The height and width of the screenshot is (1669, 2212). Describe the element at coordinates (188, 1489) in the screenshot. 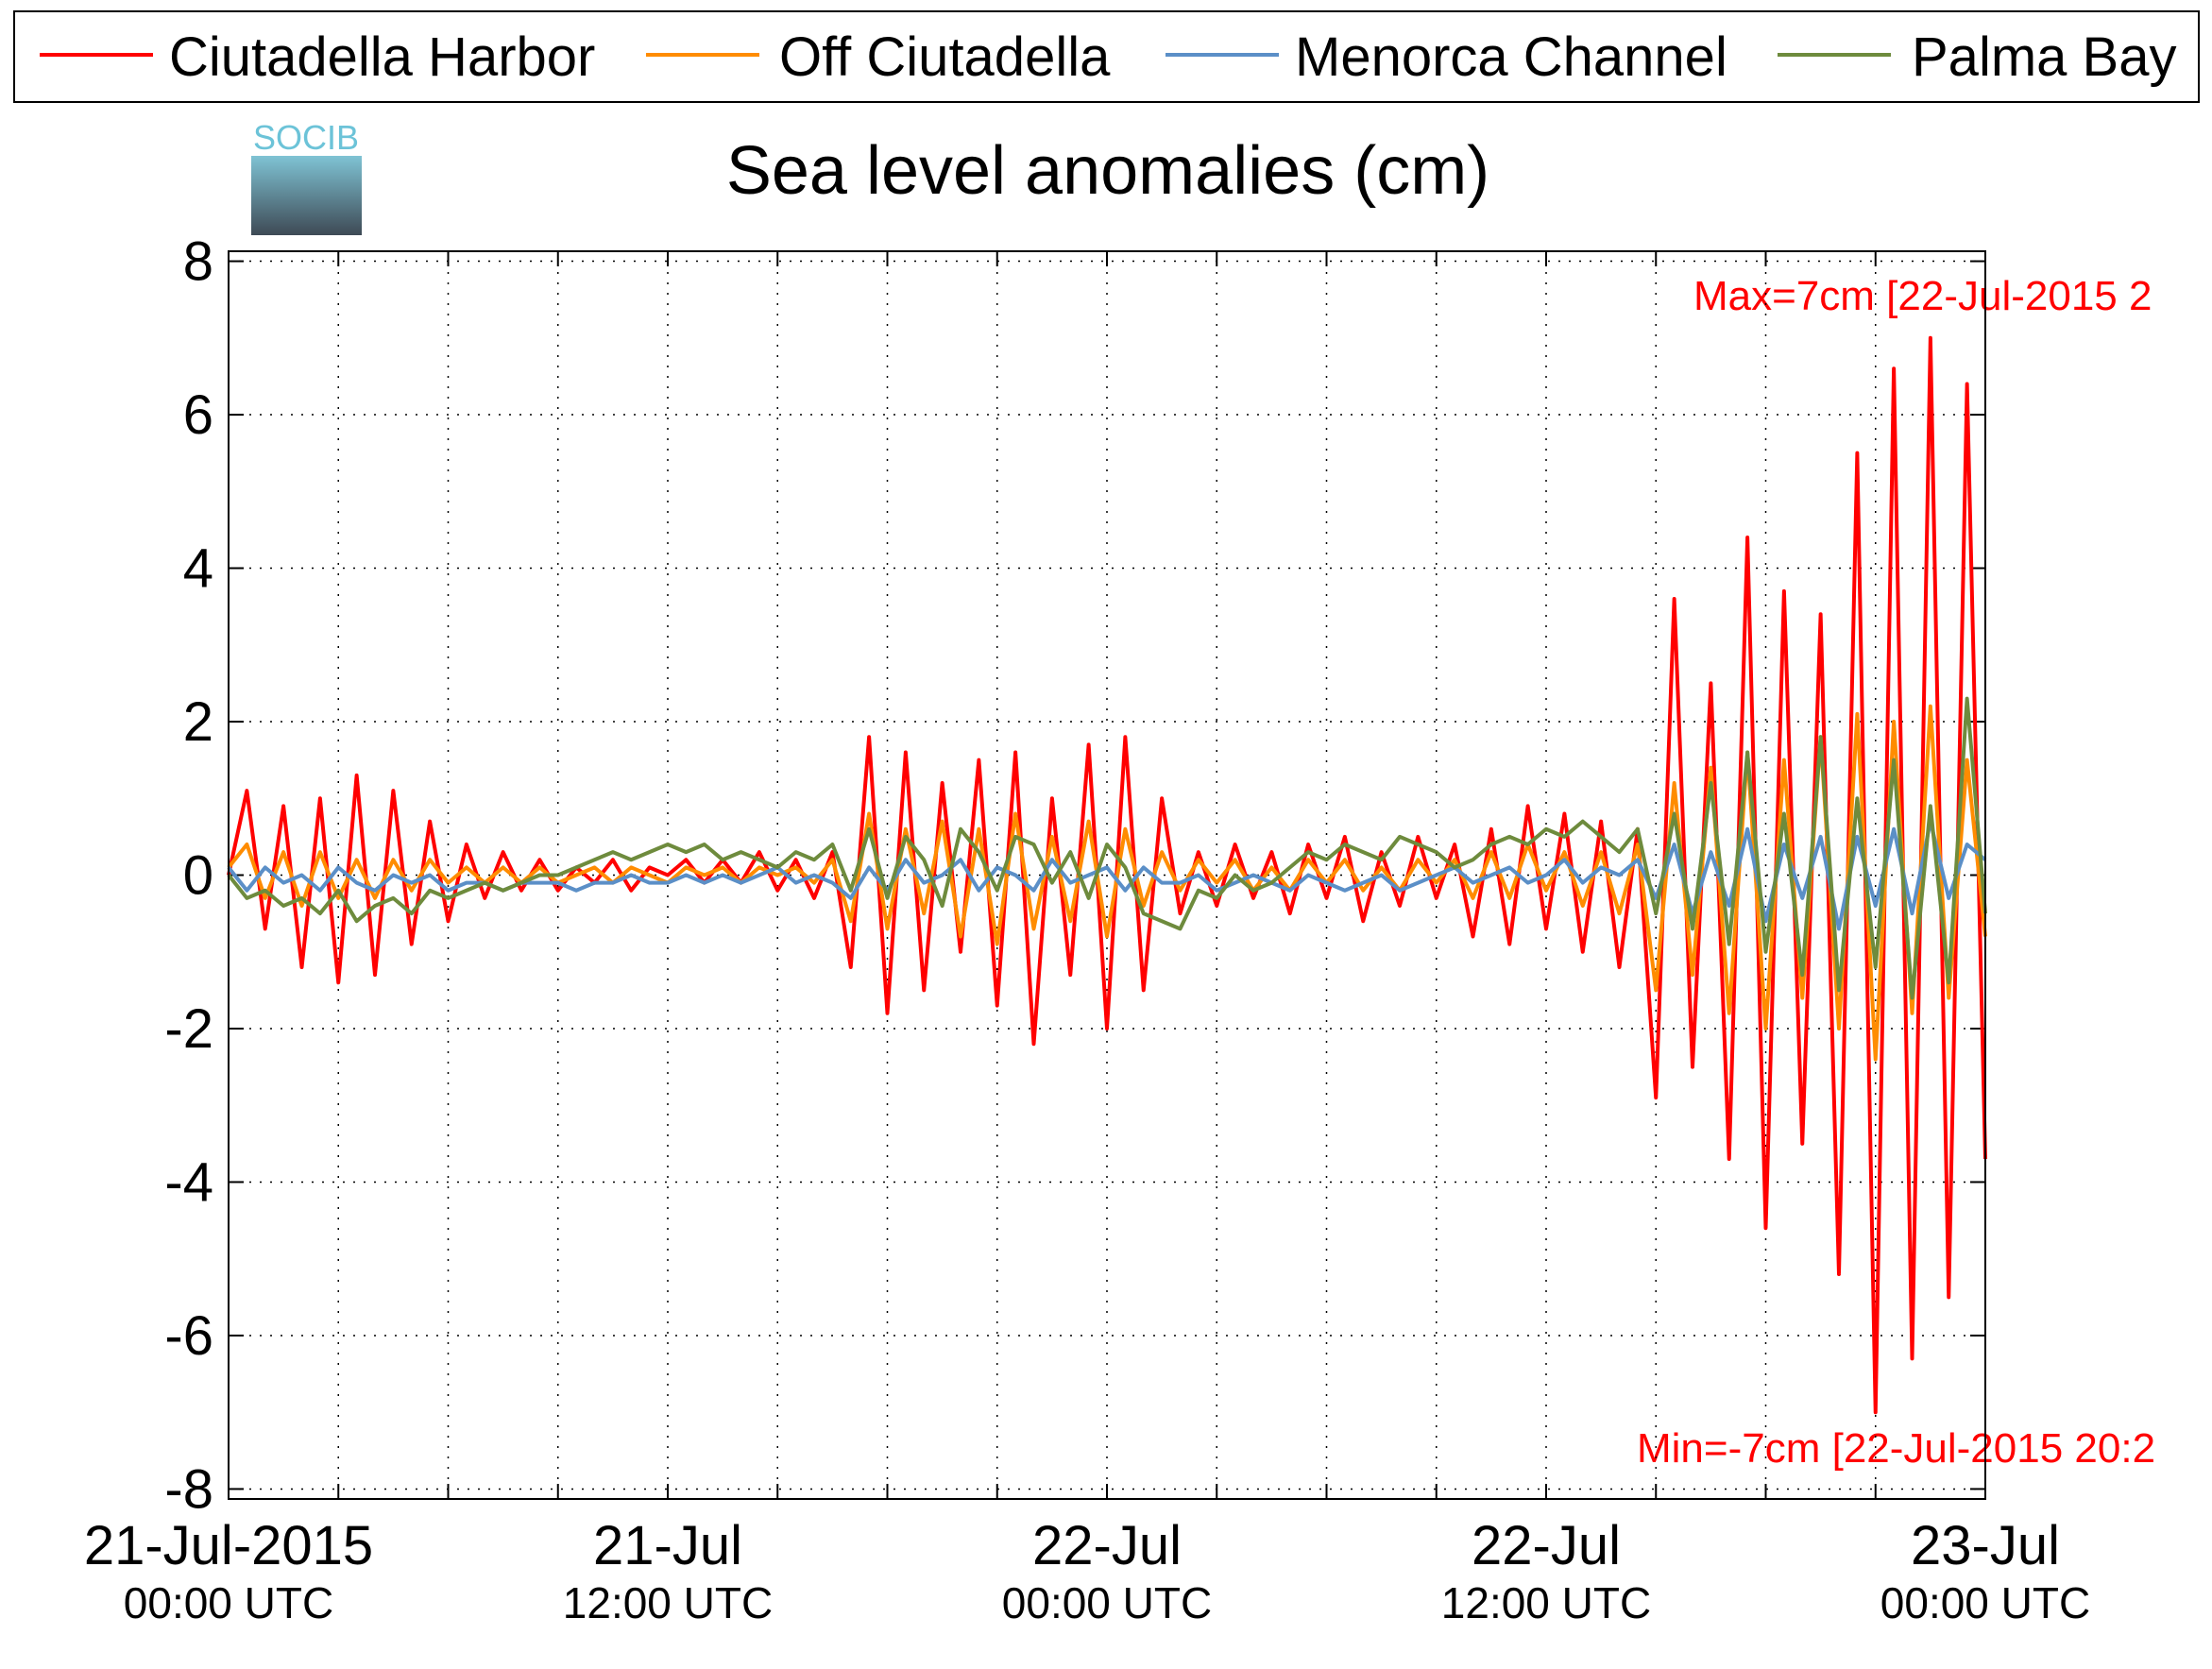

I see `y-tick-label: -8` at that location.